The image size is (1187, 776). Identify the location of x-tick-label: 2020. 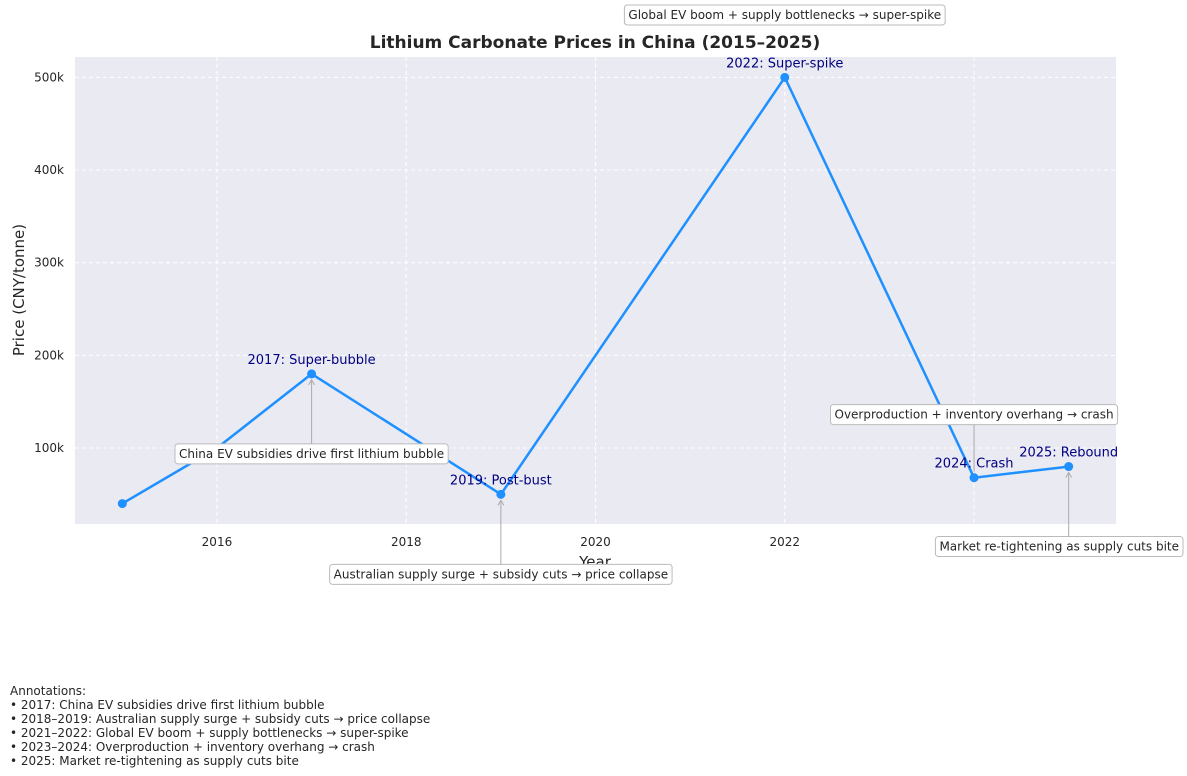
(595, 542).